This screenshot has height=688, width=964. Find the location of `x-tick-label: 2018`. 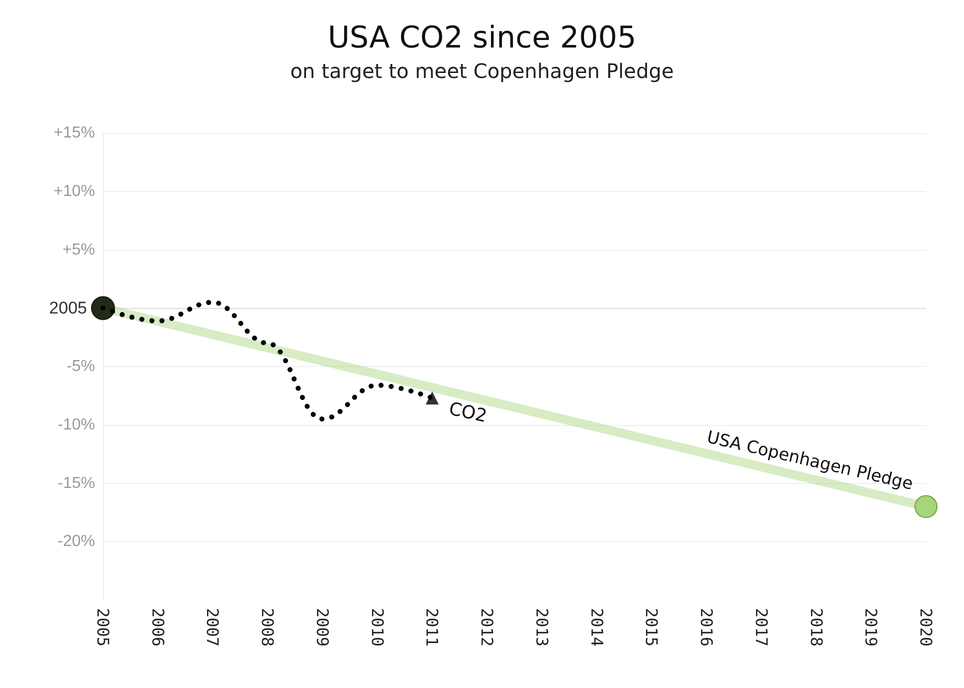

x-tick-label: 2018 is located at coordinates (816, 627).